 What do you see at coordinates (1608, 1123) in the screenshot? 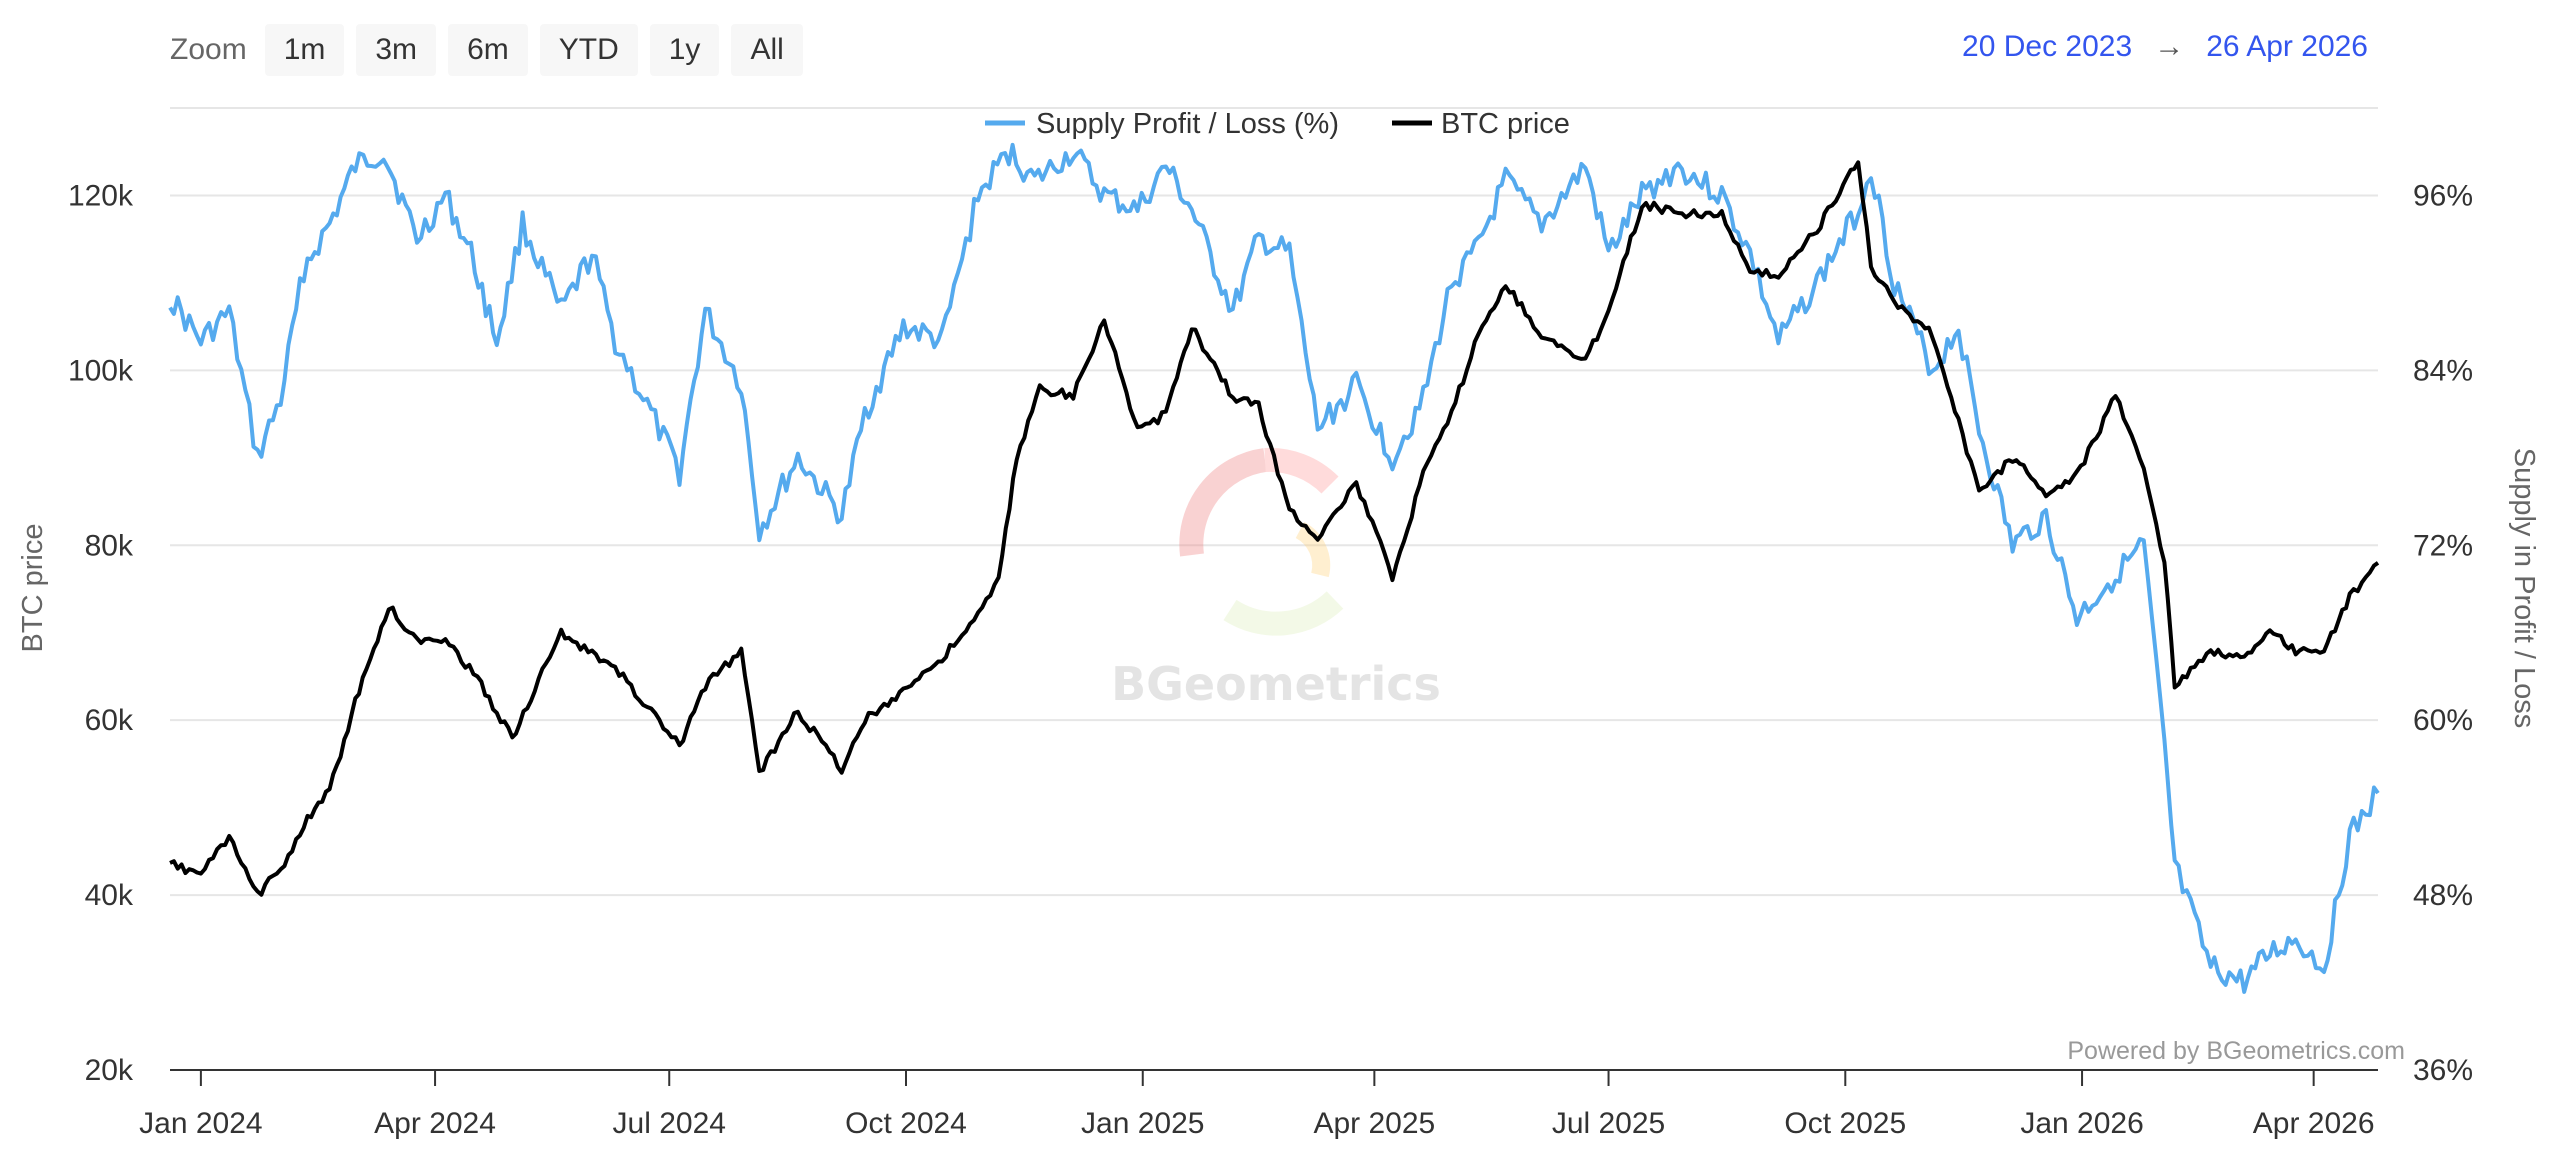
I see `x-tick-label: Jul 2025` at bounding box center [1608, 1123].